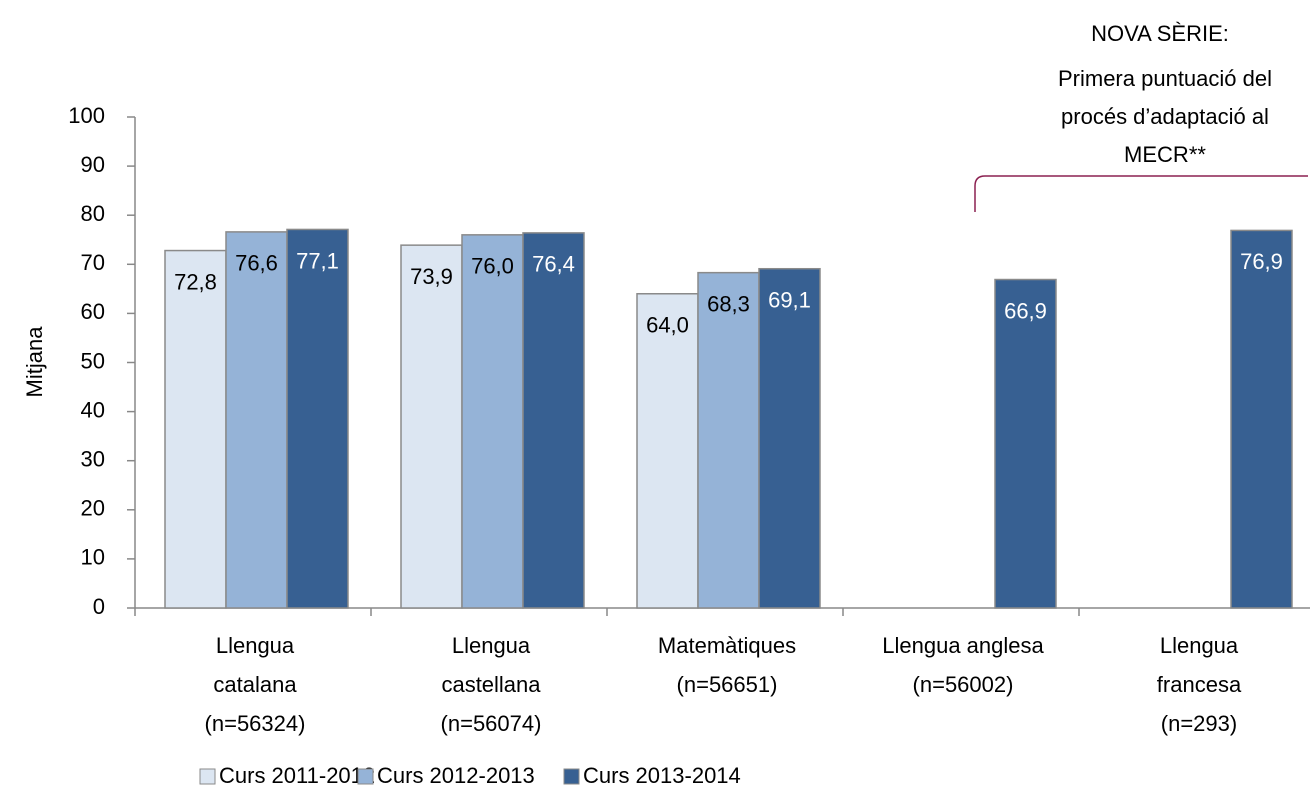 This screenshot has width=1310, height=795. Describe the element at coordinates (491, 684) in the screenshot. I see `x-tick-label: castellana` at that location.